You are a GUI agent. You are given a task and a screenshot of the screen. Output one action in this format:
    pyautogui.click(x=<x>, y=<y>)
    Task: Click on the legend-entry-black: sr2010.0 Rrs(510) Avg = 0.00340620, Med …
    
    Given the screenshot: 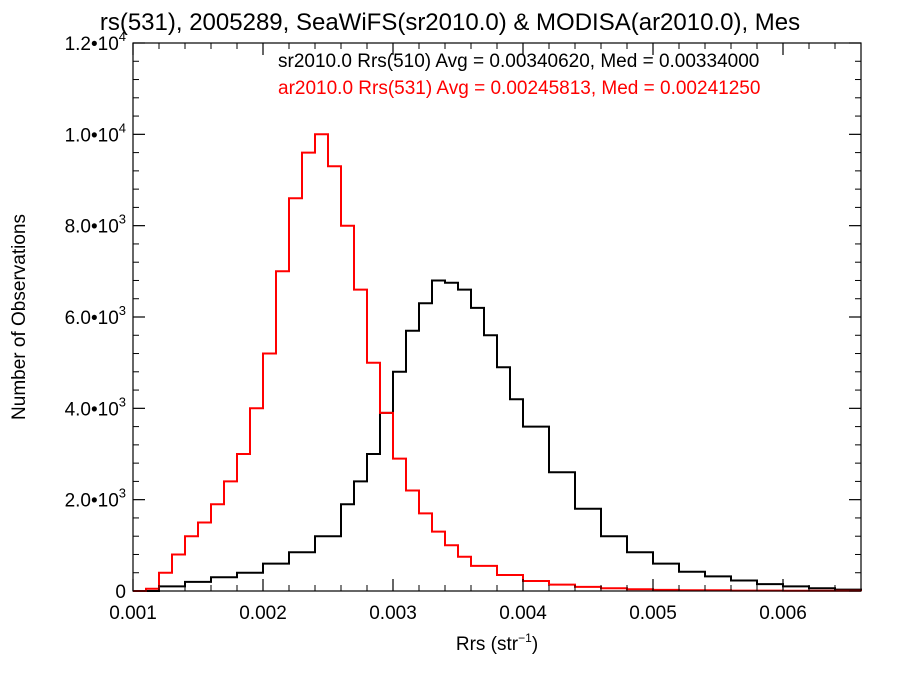 What is the action you would take?
    pyautogui.click(x=518, y=61)
    